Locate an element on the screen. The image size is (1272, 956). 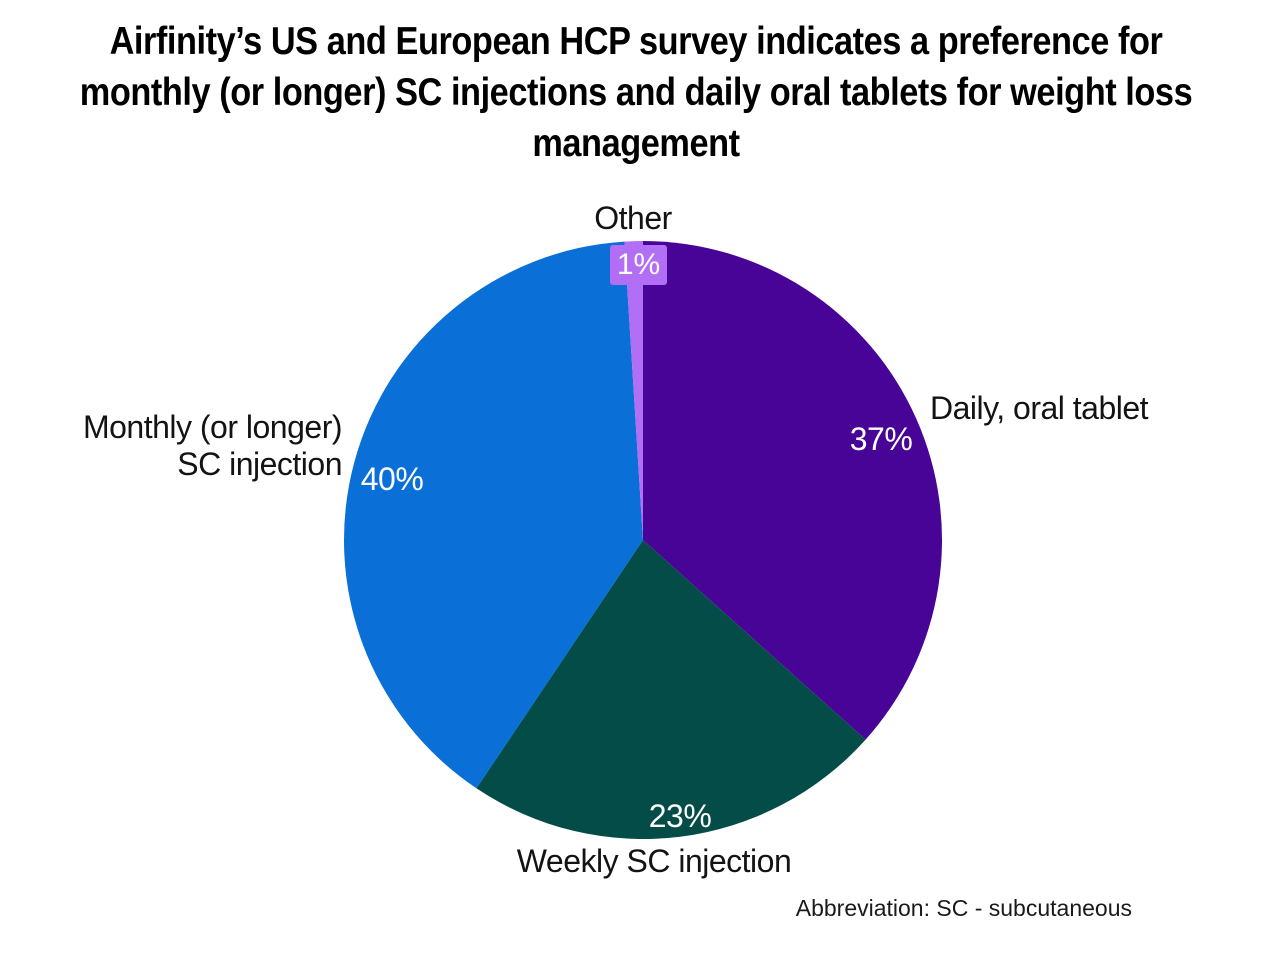
pie-slice-monthly-sc-injection is located at coordinates (493, 515).